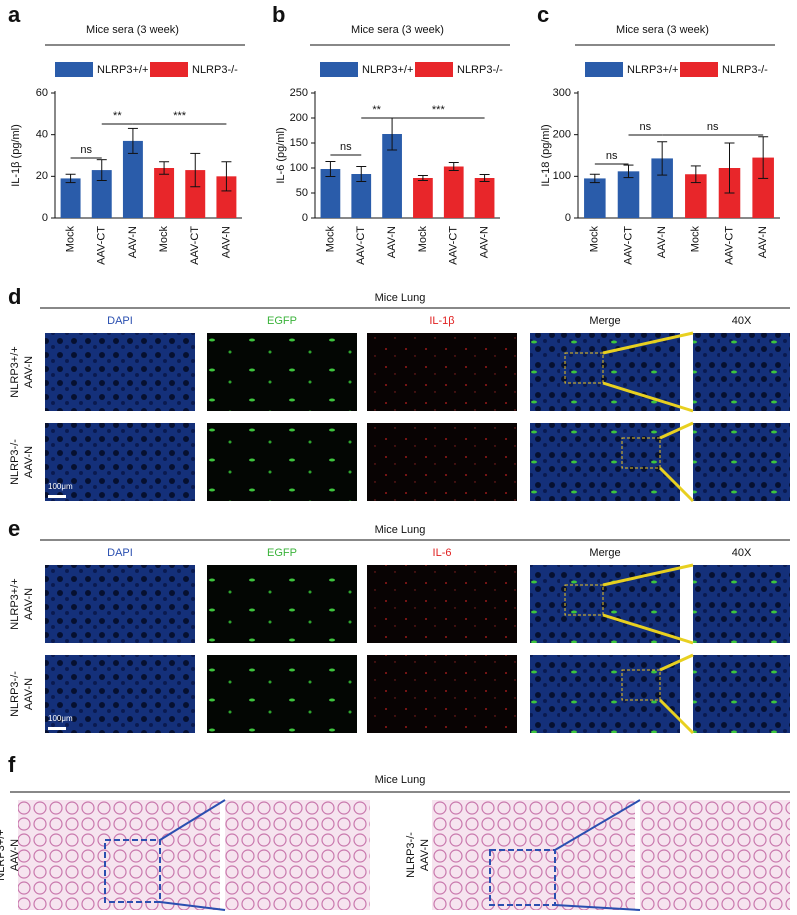 The image size is (797, 915). I want to click on column-header: DAPI, so click(120, 553).